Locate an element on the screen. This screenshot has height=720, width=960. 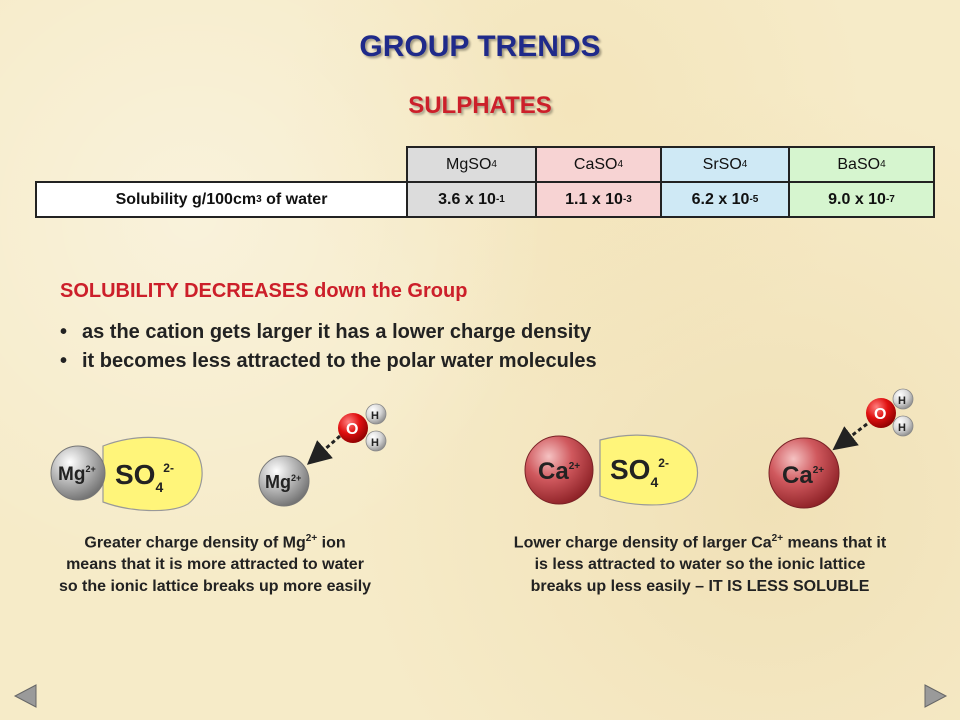
triangle-left-icon is located at coordinates (25, 696).